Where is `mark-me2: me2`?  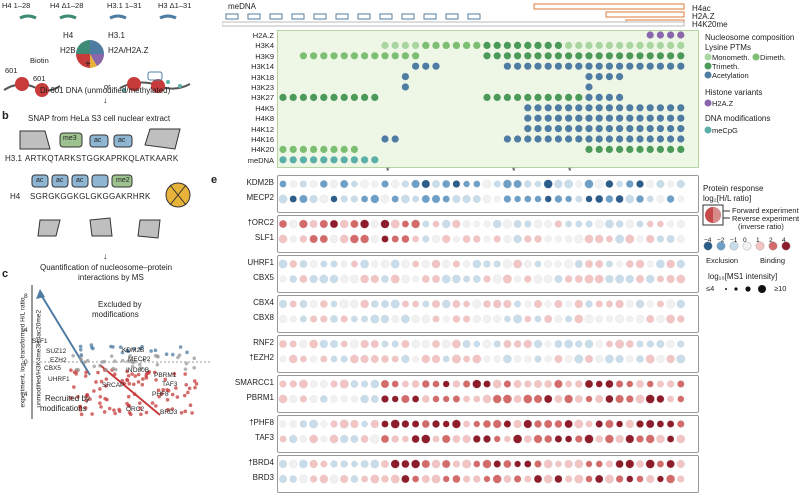
mark-me2: me2 is located at coordinates (123, 180).